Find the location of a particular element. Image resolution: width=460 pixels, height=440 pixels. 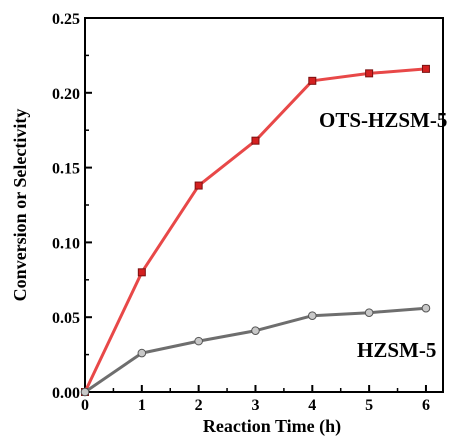

x-tick-label: 2 is located at coordinates (199, 405).